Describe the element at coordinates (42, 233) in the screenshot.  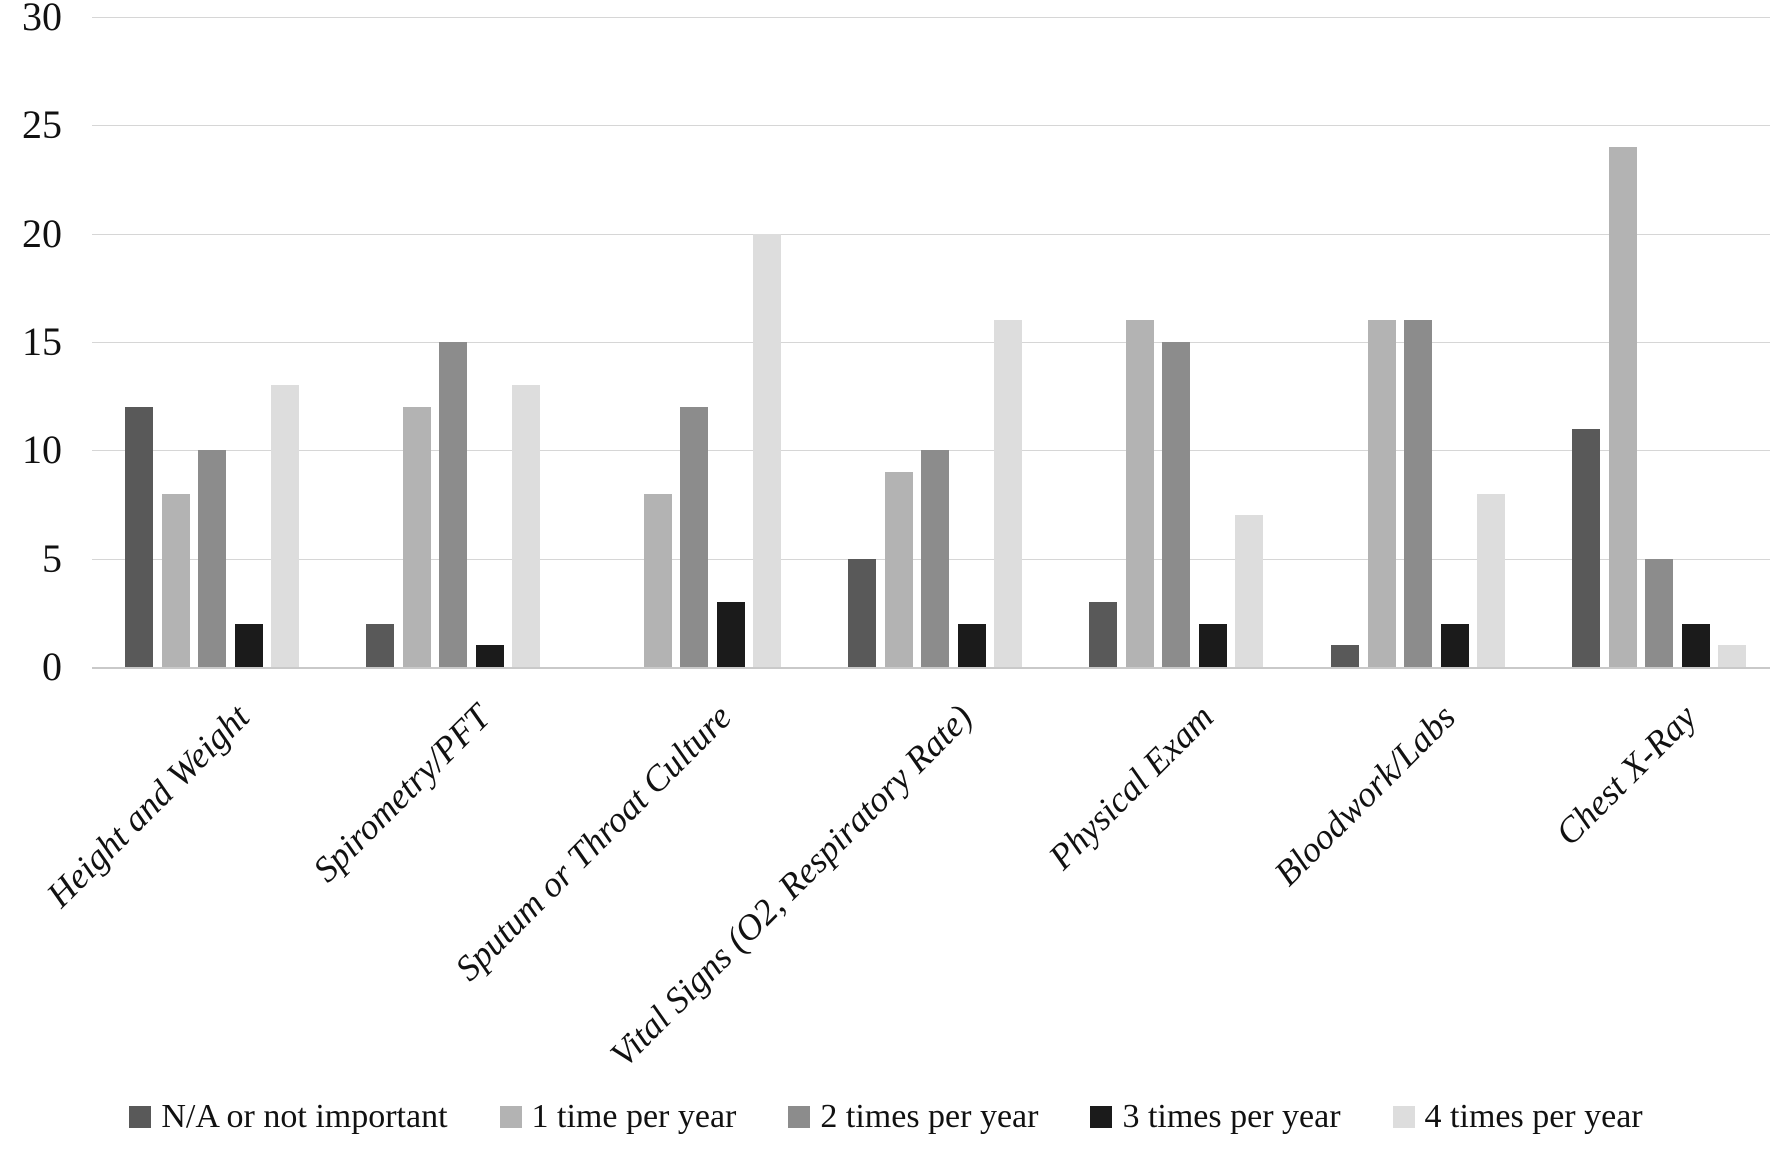
I see `y-axis-tick-label: 20` at that location.